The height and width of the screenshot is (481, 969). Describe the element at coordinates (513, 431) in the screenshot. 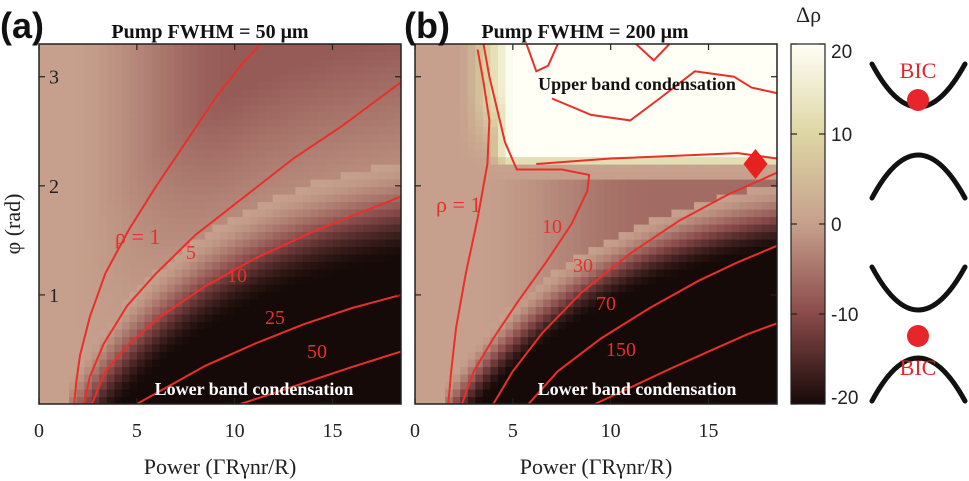

I see `x-tick-label: 5` at that location.